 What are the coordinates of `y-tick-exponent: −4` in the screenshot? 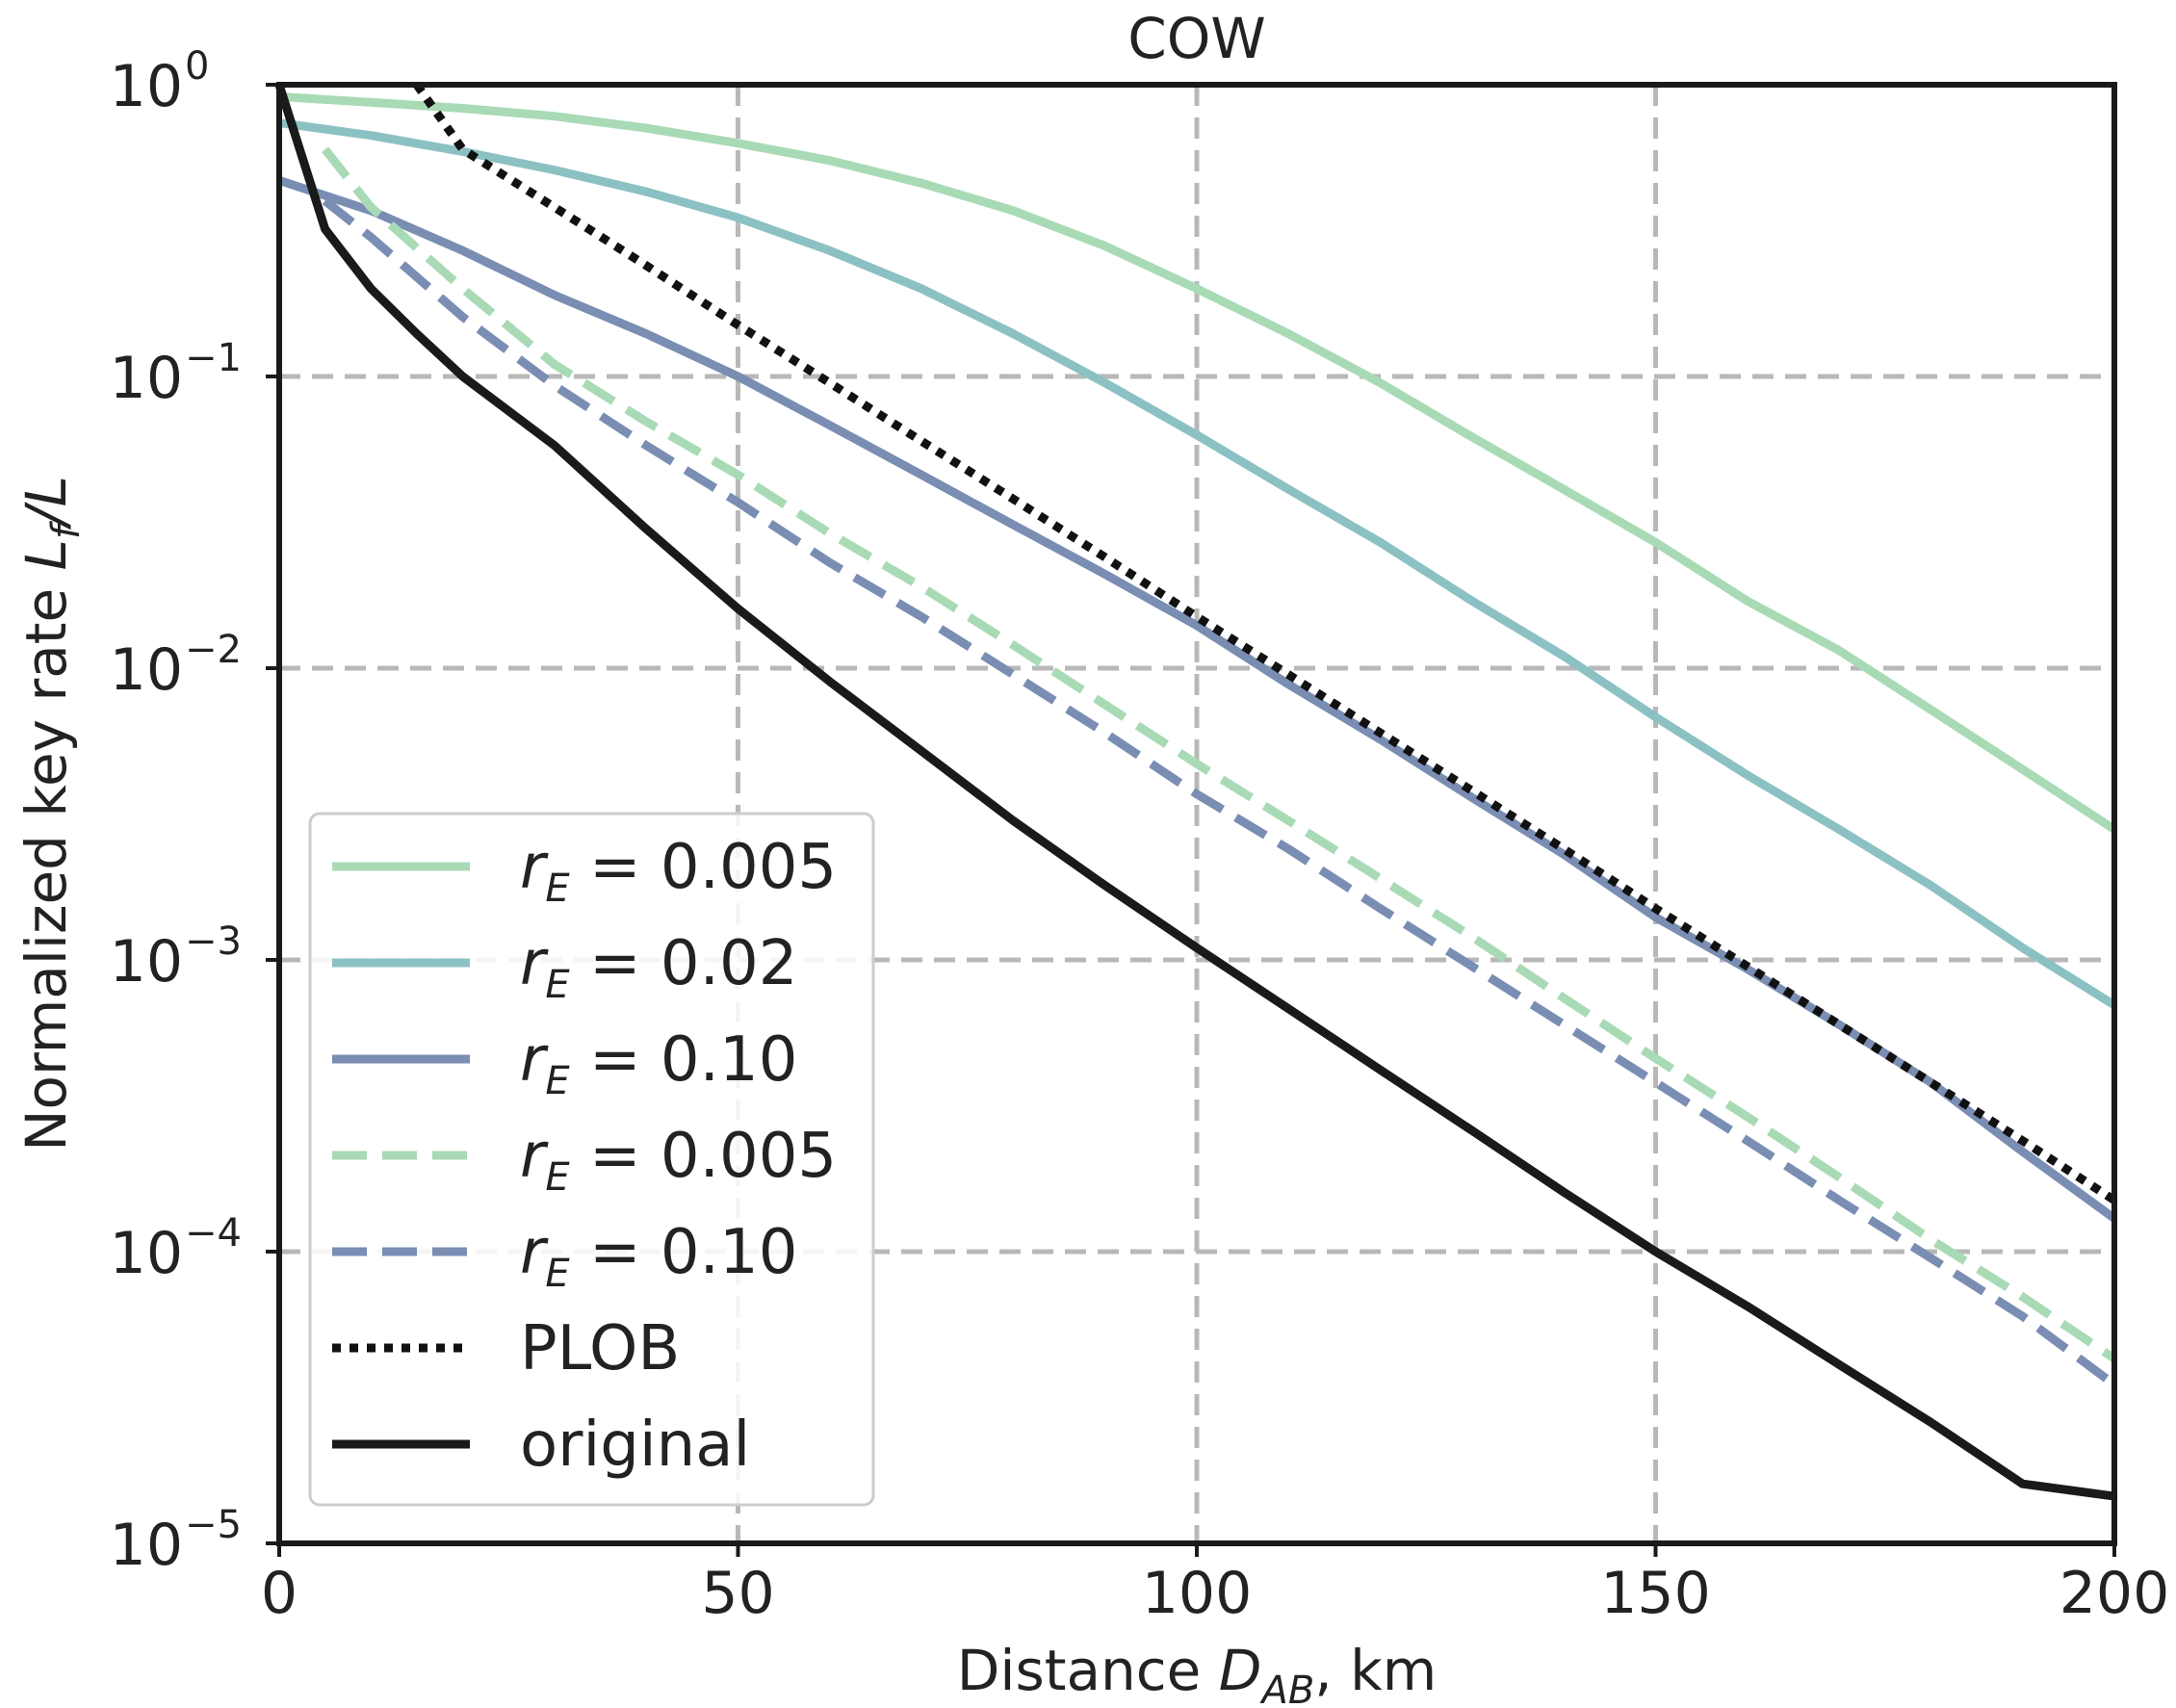 It's located at (213, 1233).